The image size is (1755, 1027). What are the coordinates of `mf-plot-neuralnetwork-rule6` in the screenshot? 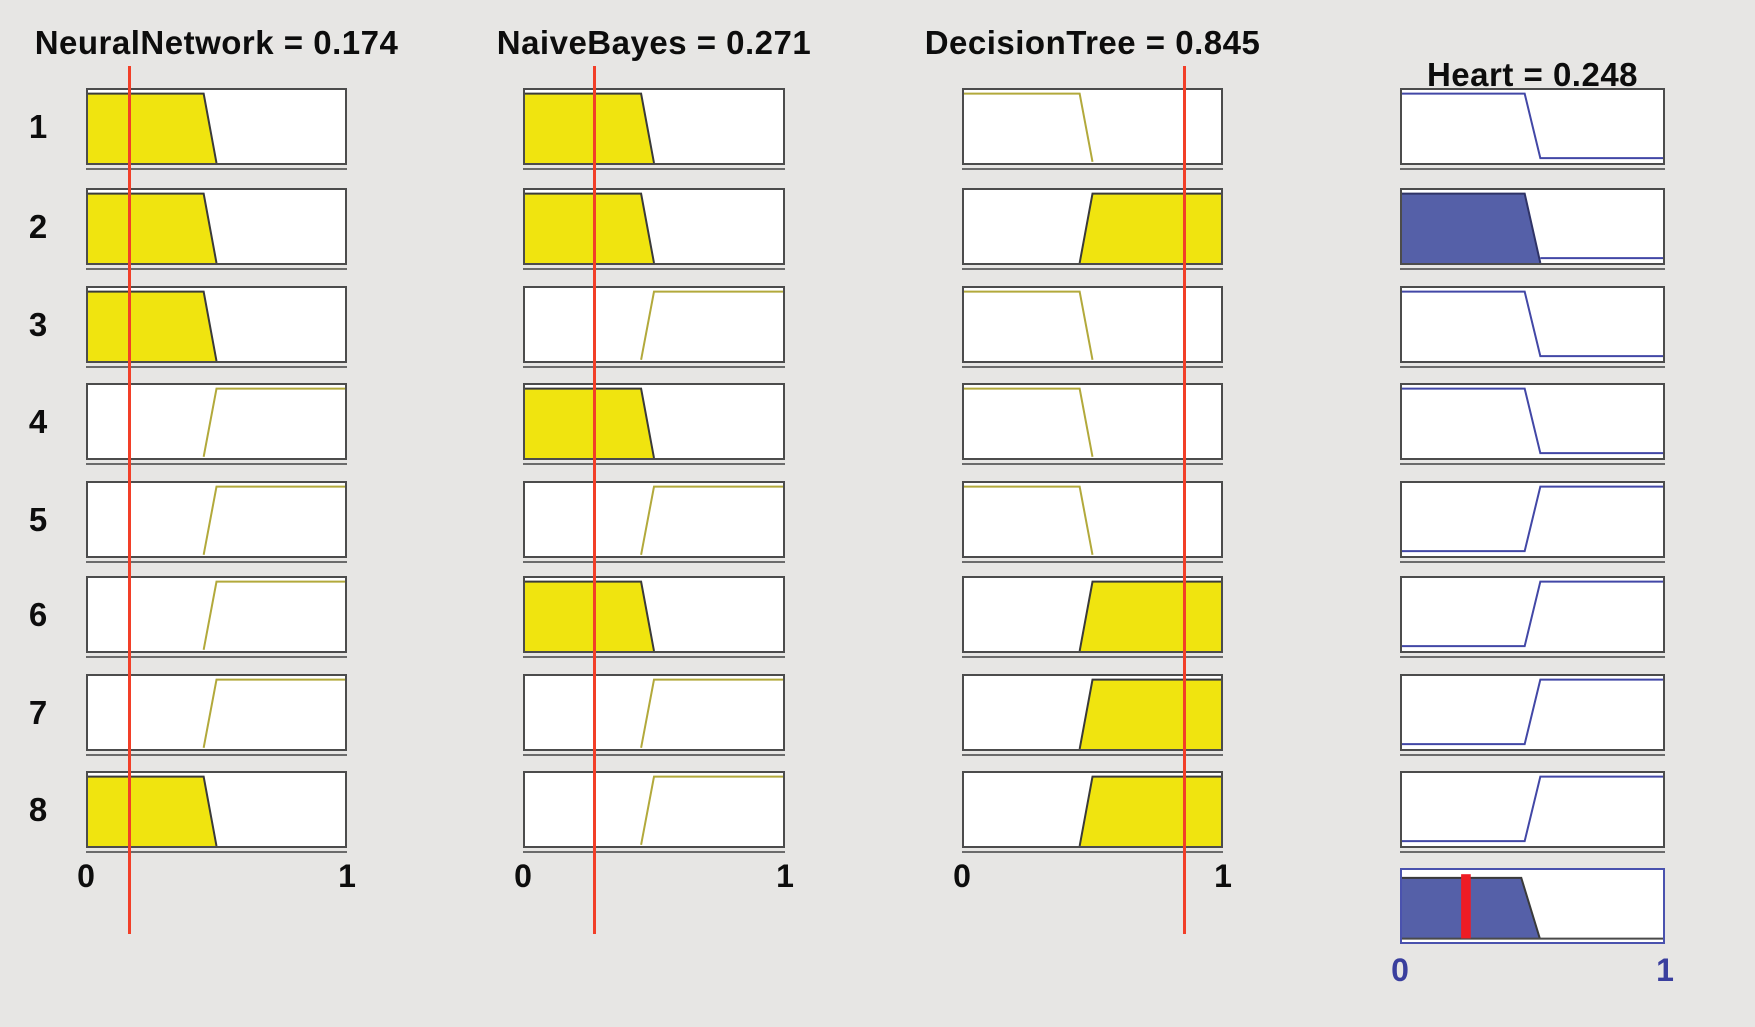 It's located at (216, 614).